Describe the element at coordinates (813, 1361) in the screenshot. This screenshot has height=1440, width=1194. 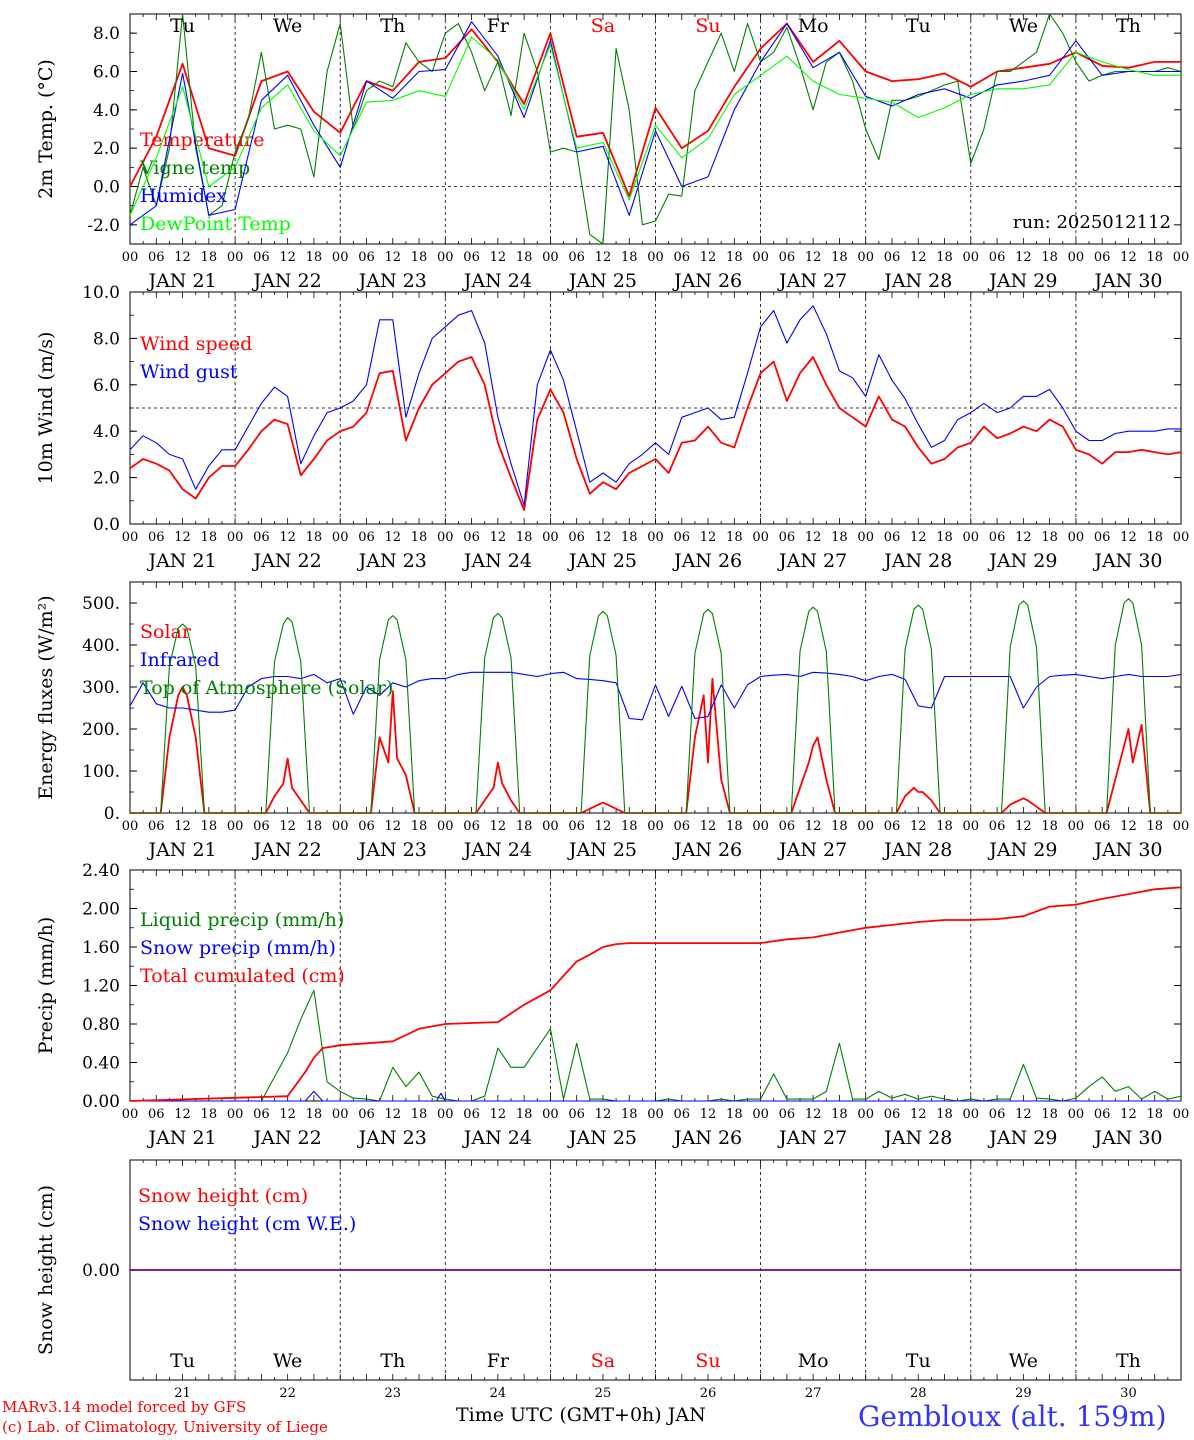
I see `weekday-label: Mo` at that location.